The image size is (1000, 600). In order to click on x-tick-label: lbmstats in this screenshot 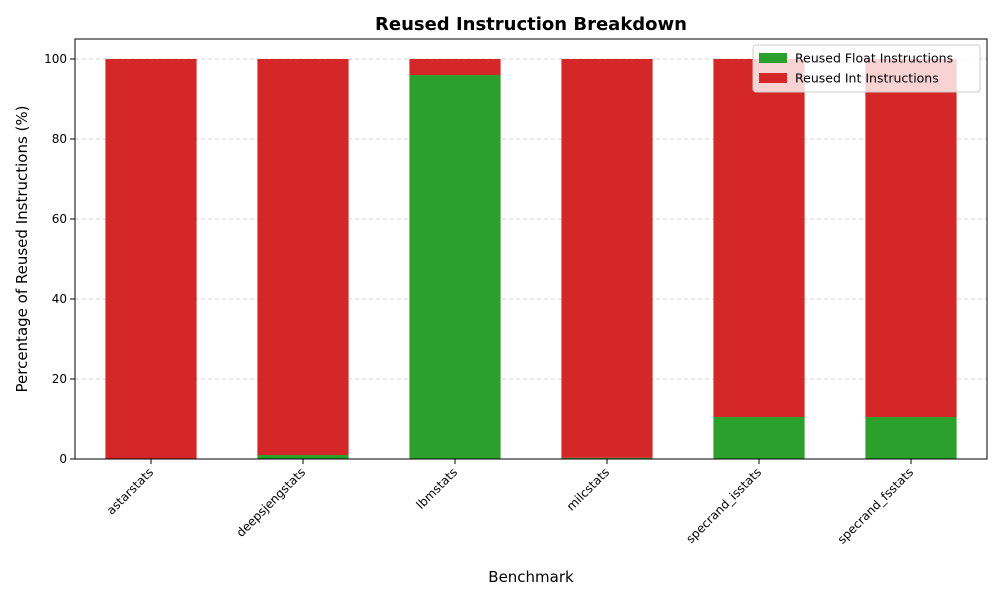, I will do `click(437, 488)`.